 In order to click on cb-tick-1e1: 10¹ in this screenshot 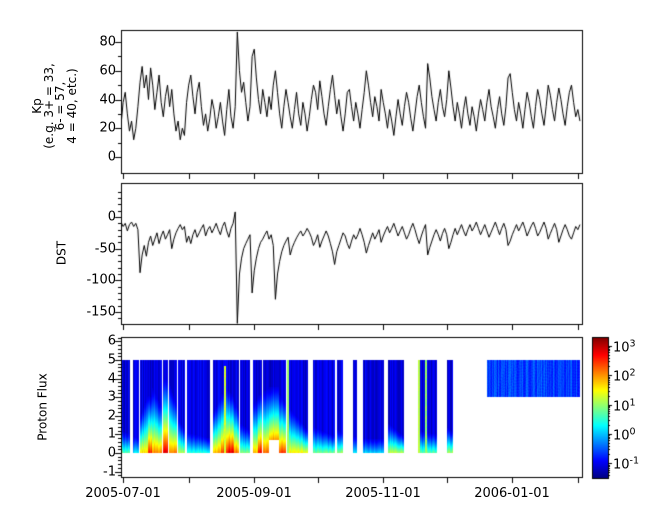, I will do `click(624, 404)`.